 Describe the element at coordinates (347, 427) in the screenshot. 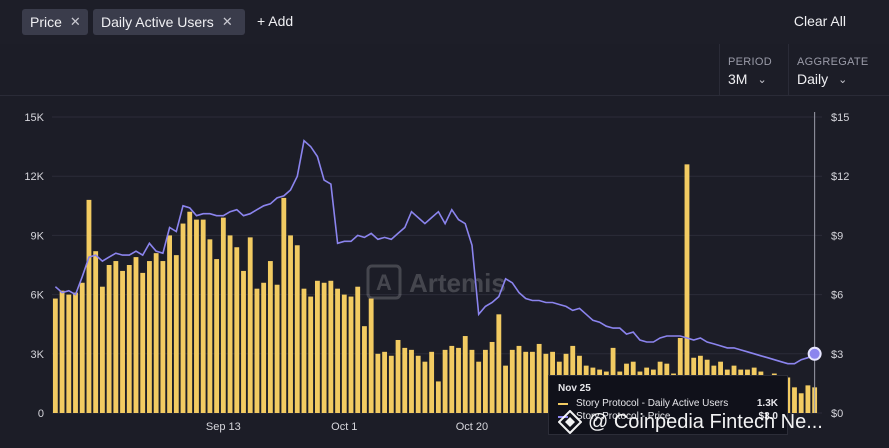

I see `x-axis: Sep 13 Oct 1 Oct 20` at that location.